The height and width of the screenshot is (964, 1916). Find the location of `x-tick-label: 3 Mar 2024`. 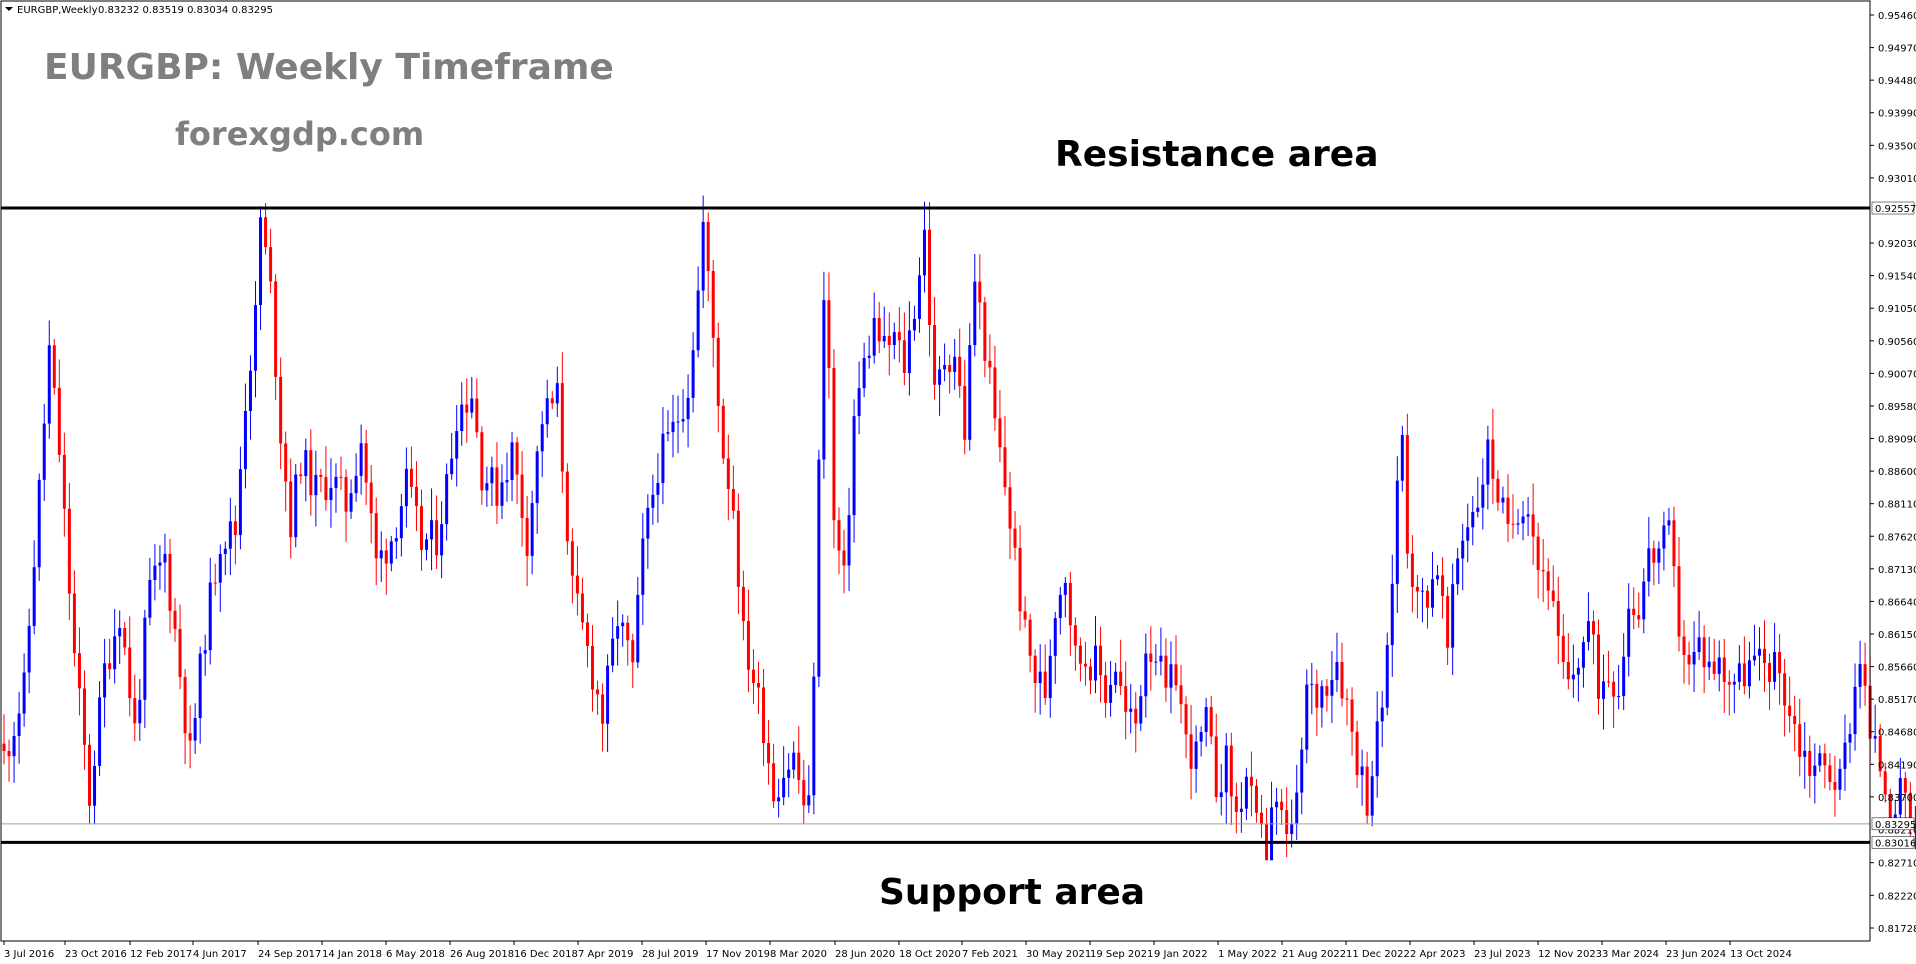

x-tick-label: 3 Mar 2024 is located at coordinates (1630, 954).